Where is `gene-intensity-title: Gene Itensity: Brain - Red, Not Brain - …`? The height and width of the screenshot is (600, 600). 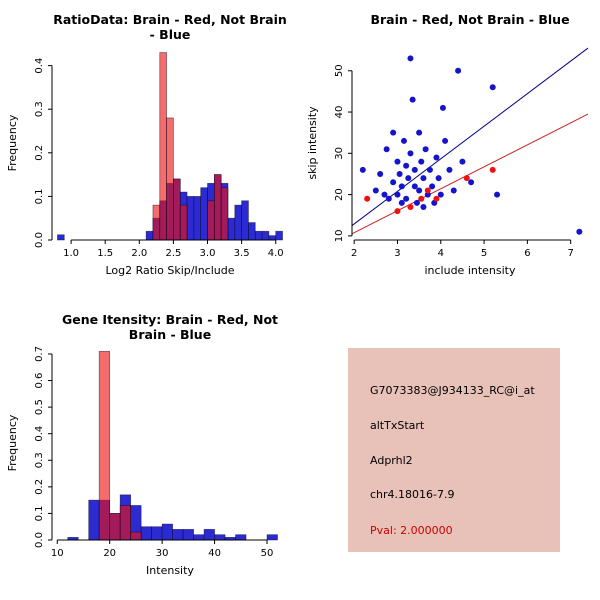
gene-intensity-title: Gene Itensity: Brain - Red, Not Brain - … is located at coordinates (170, 327).